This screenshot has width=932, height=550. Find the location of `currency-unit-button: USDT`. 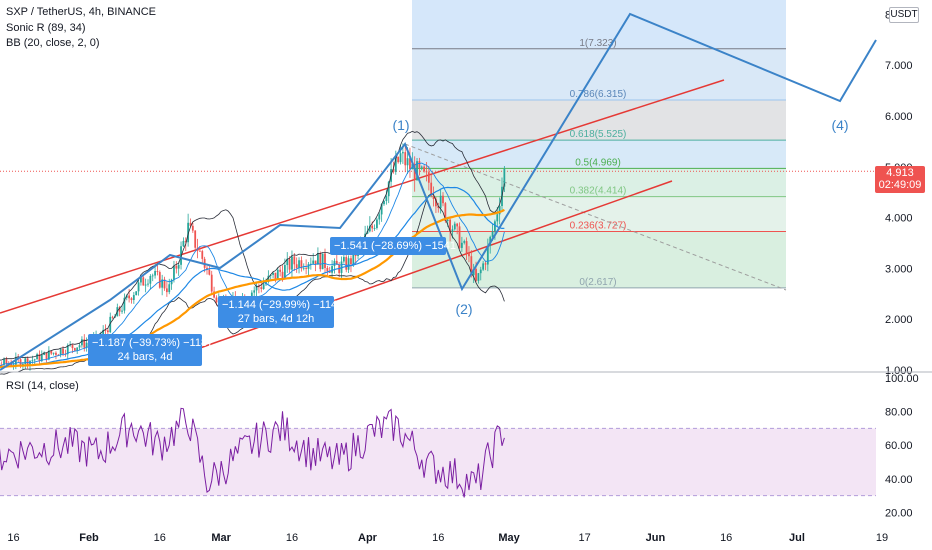

currency-unit-button: USDT is located at coordinates (904, 15).